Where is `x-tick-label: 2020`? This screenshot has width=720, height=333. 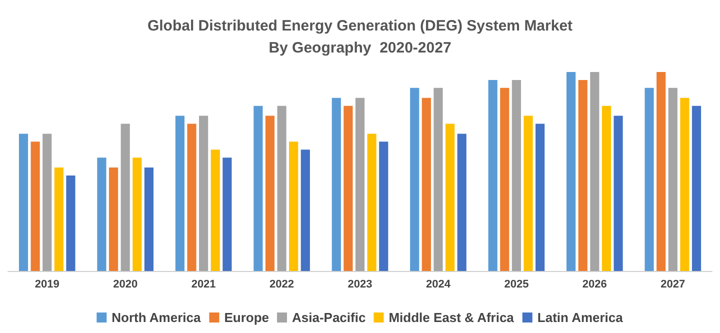 x-tick-label: 2020 is located at coordinates (125, 284).